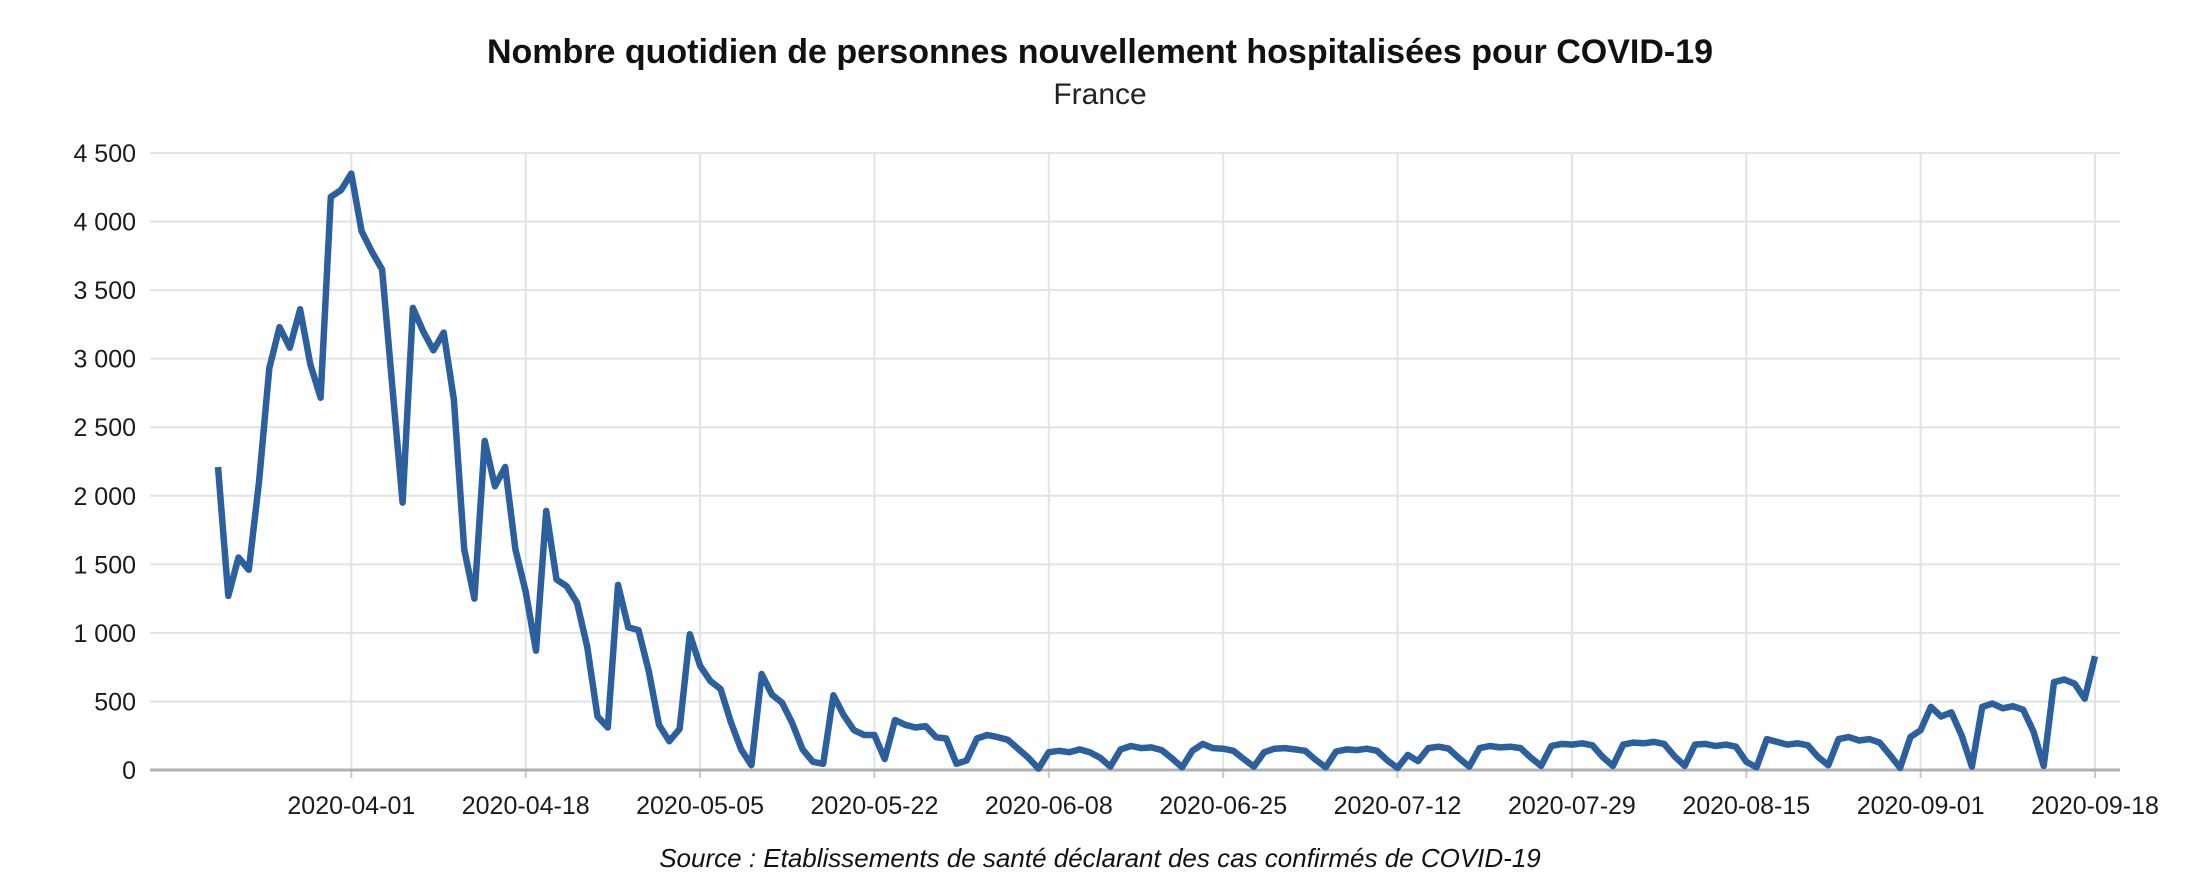 Image resolution: width=2200 pixels, height=881 pixels. Describe the element at coordinates (104, 634) in the screenshot. I see `y-tick-label: 1 000` at that location.